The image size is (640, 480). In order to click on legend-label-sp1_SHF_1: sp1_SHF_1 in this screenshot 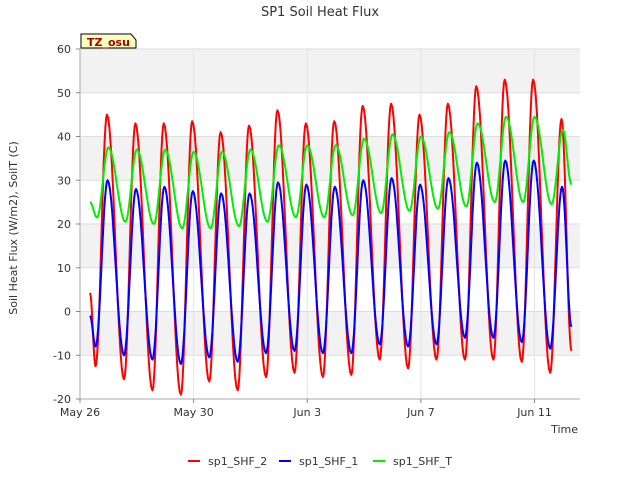, I will do `click(328, 461)`.